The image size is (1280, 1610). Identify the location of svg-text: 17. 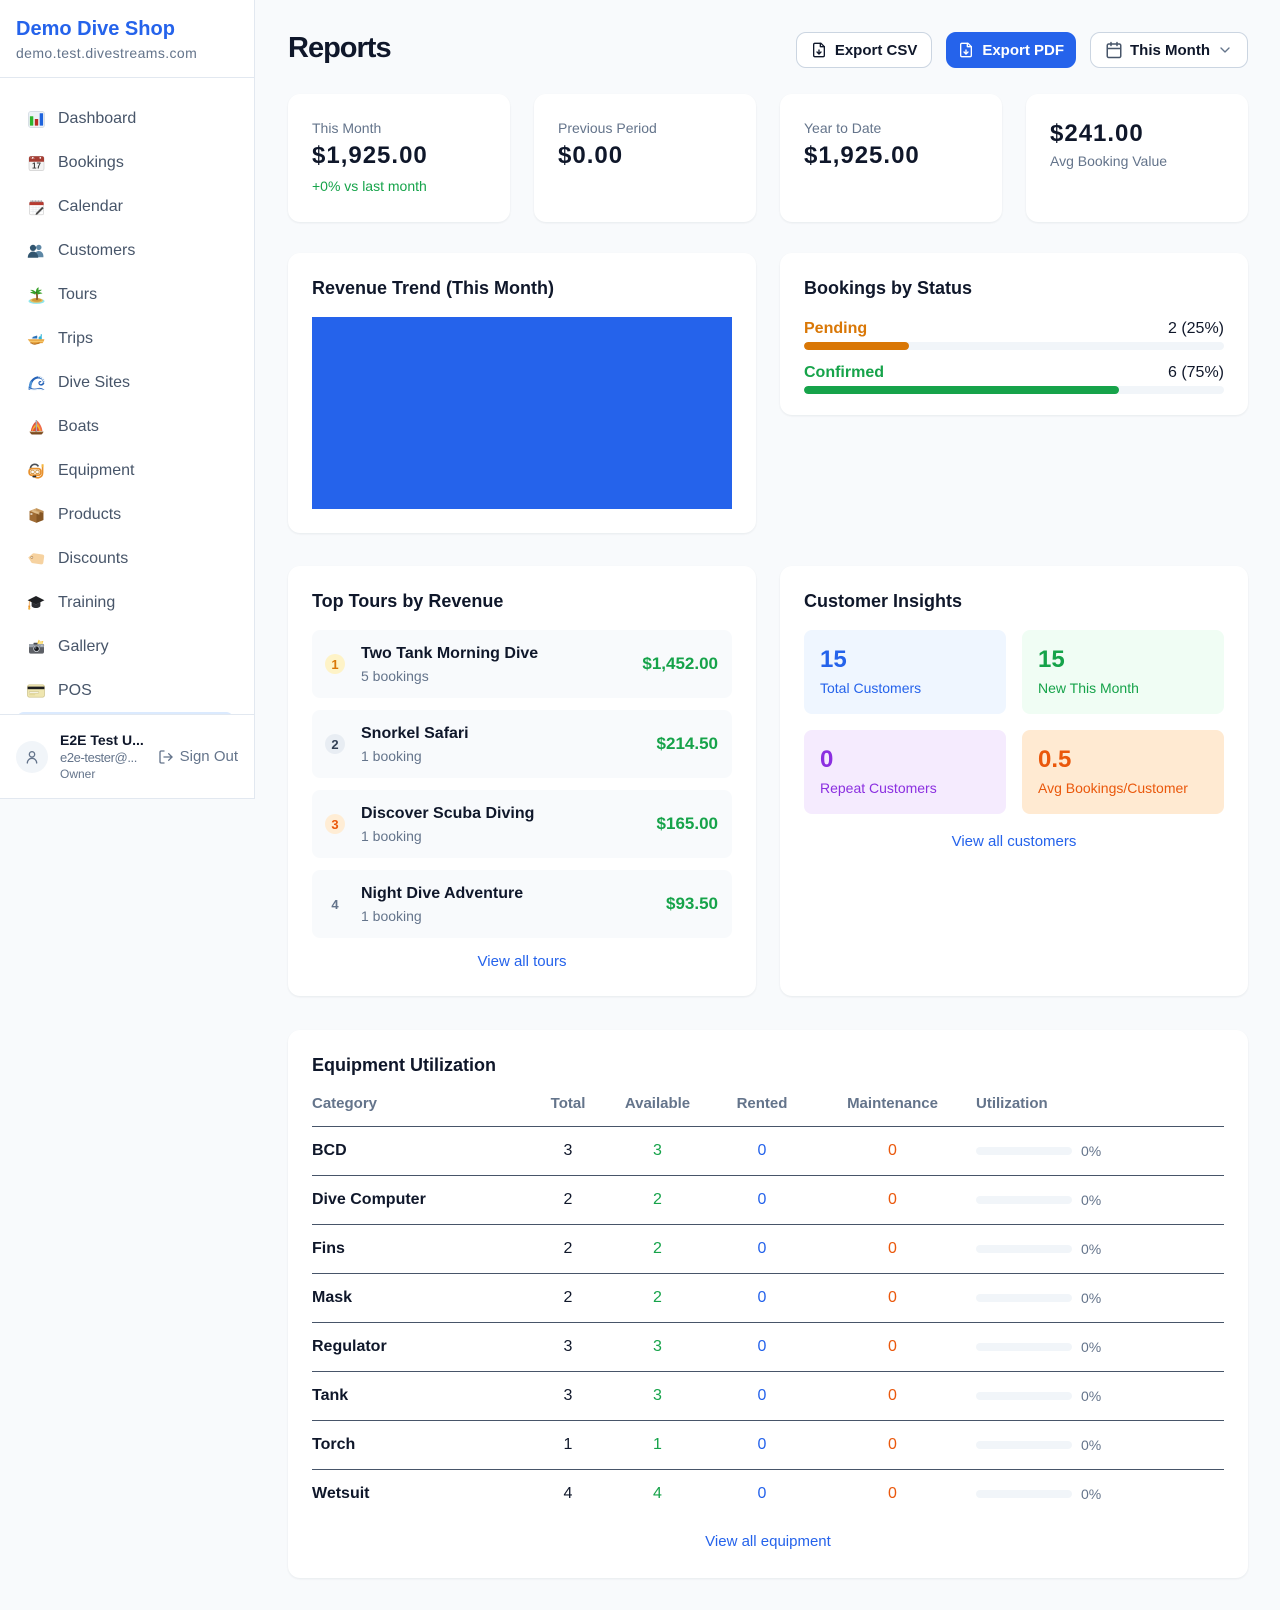
(36, 165).